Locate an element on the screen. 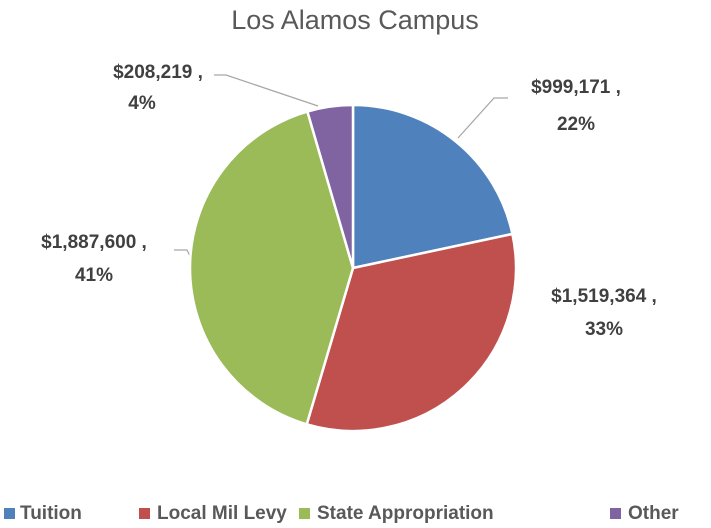 The width and height of the screenshot is (711, 528). data-label: $1,887,600 , is located at coordinates (94, 242).